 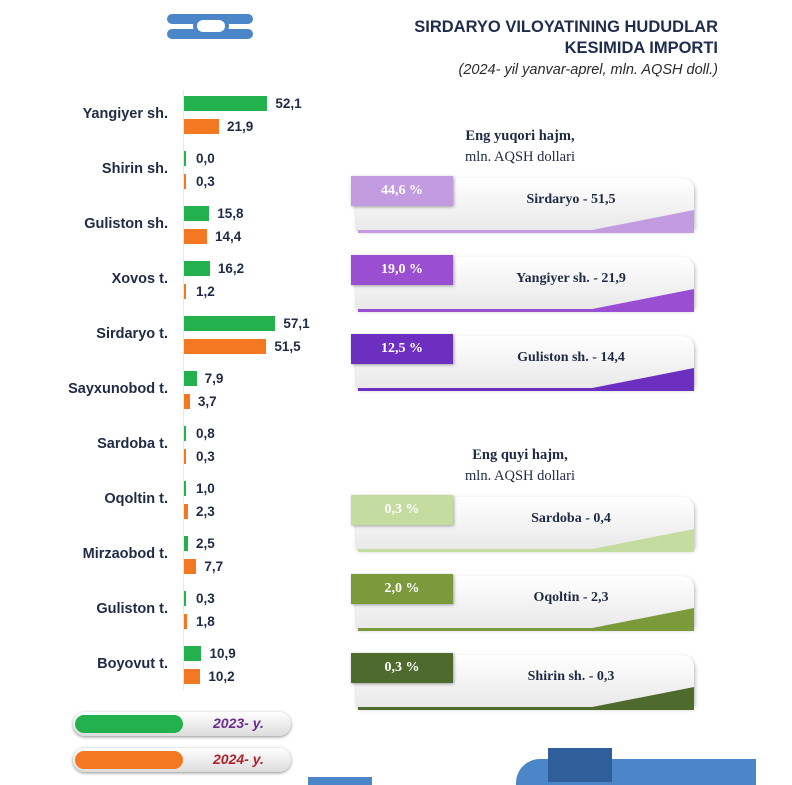 I want to click on ranking-card: 0,3 % Shirin sh. - 0,3, so click(x=522, y=682).